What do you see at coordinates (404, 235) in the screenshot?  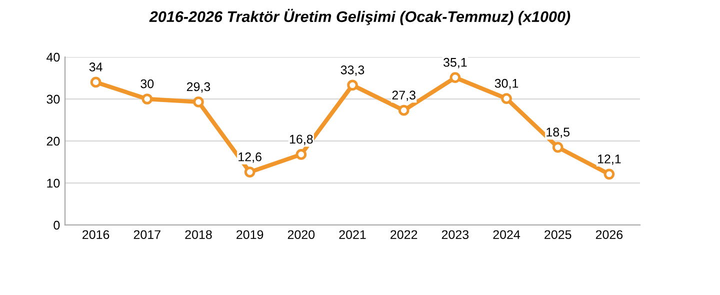 I see `x-tick-label: 2022` at bounding box center [404, 235].